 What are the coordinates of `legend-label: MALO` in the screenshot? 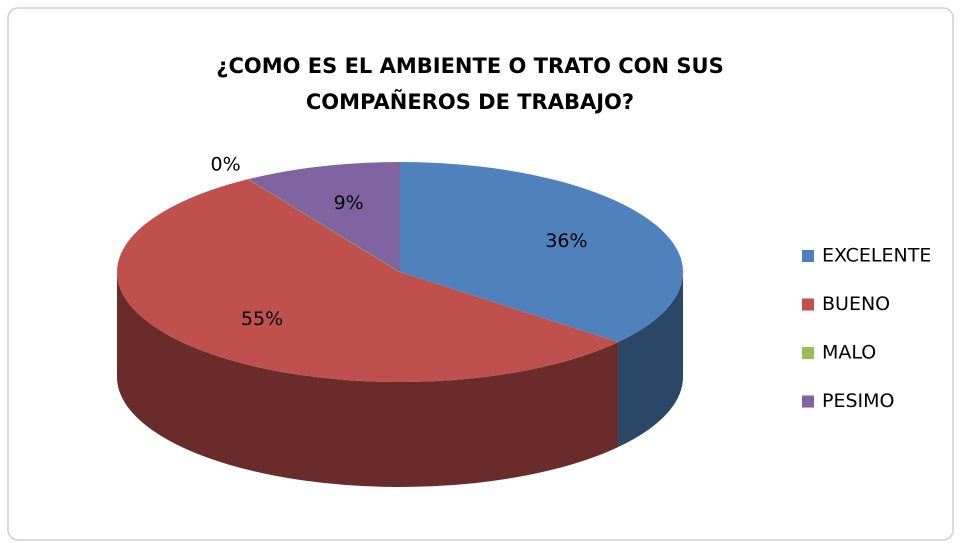 It's located at (849, 353).